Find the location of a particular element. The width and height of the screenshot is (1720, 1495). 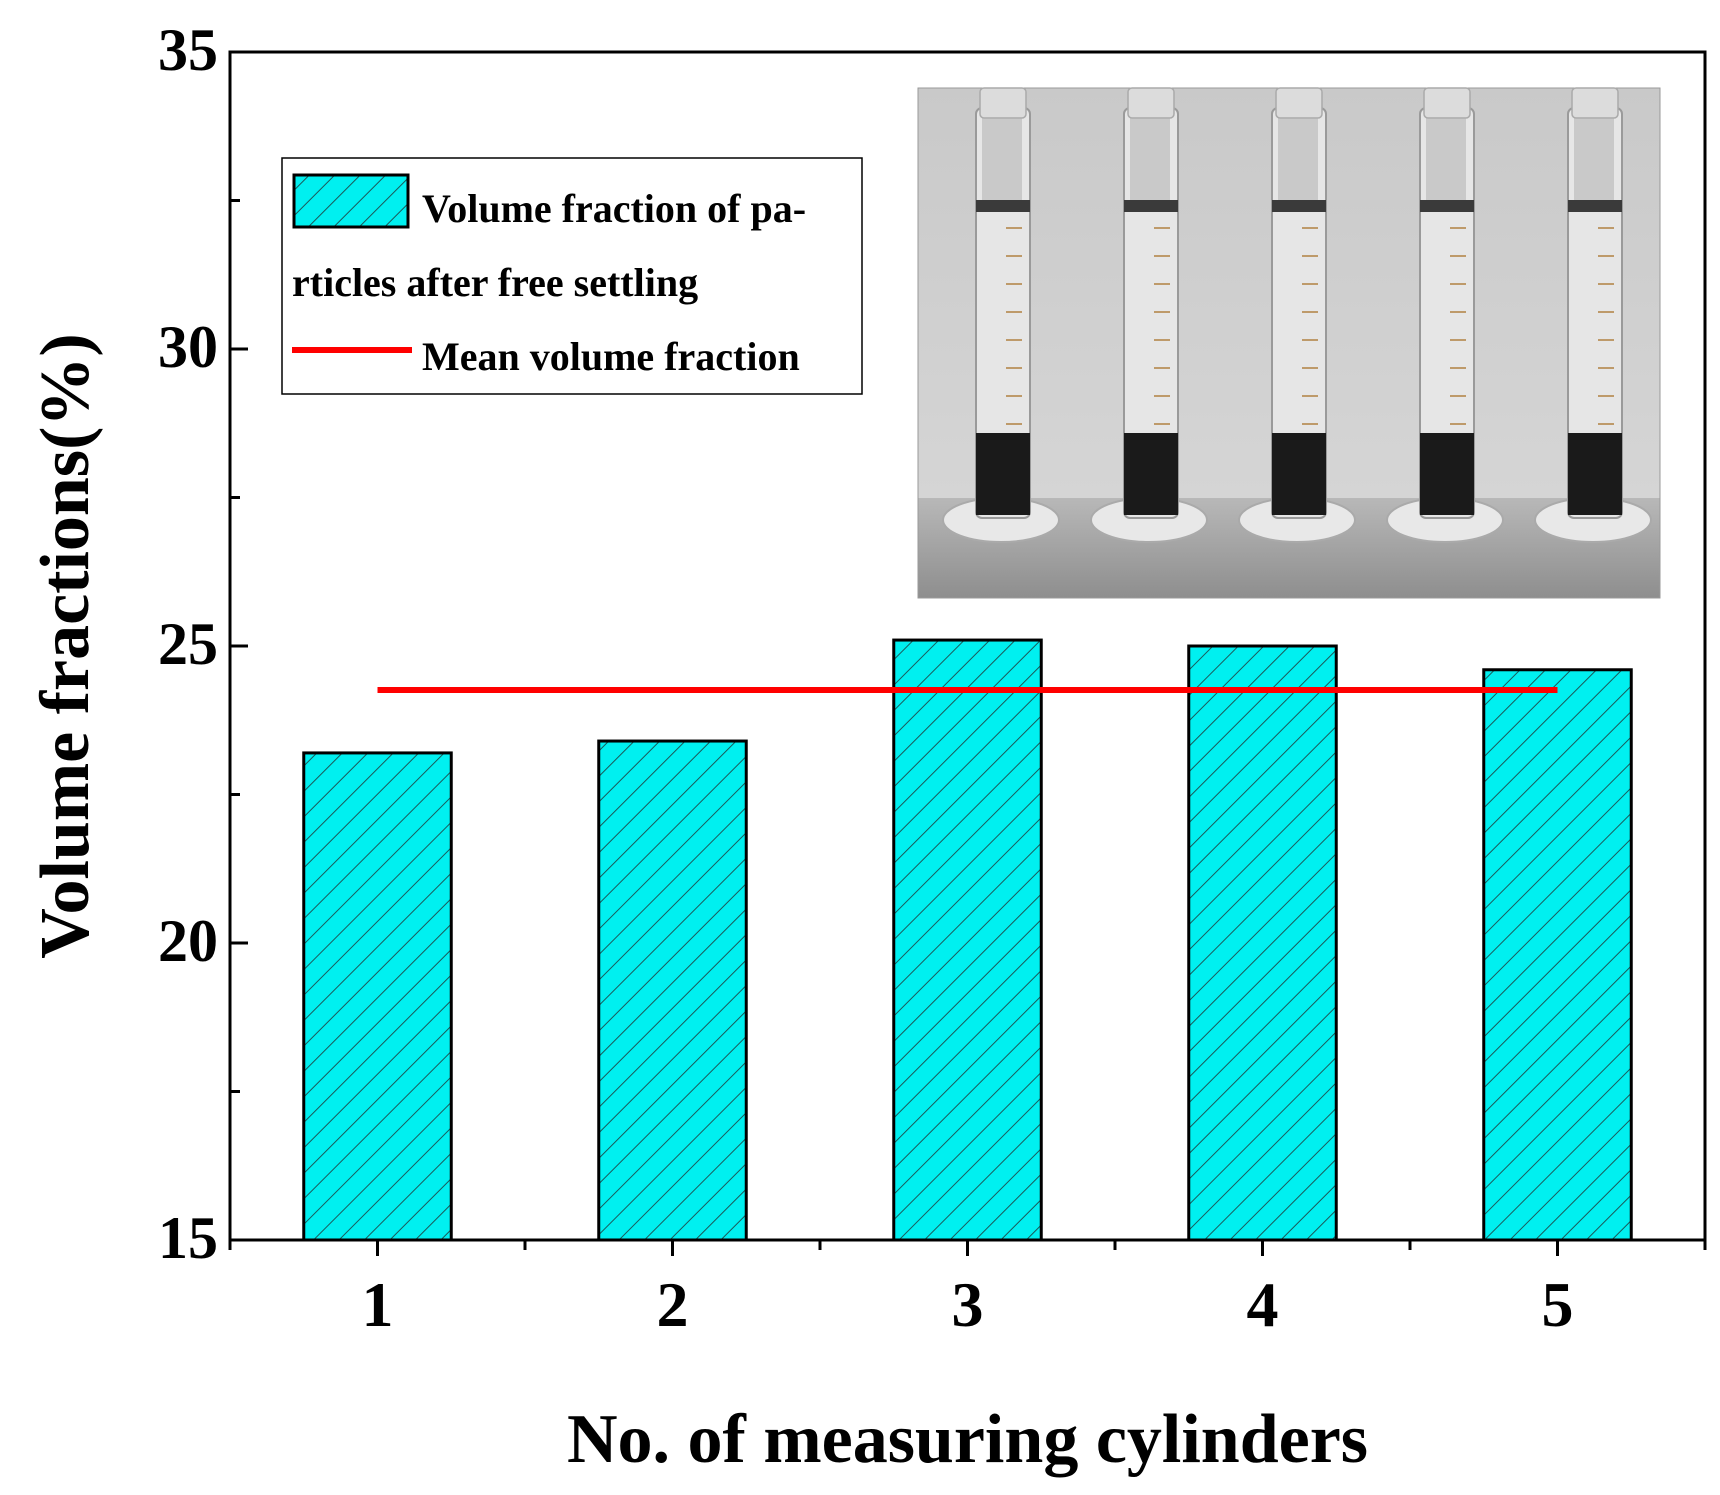

x-tick-label: 1 is located at coordinates (378, 1304).